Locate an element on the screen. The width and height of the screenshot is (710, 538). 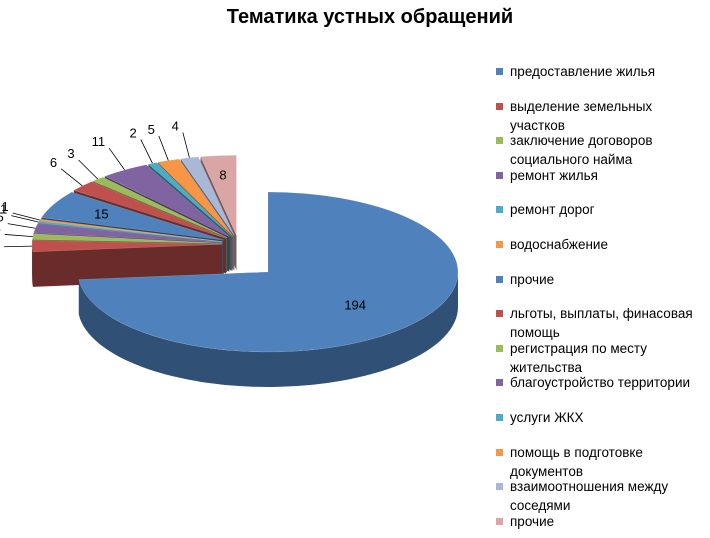
legend-label: водоснабжение is located at coordinates (559, 244).